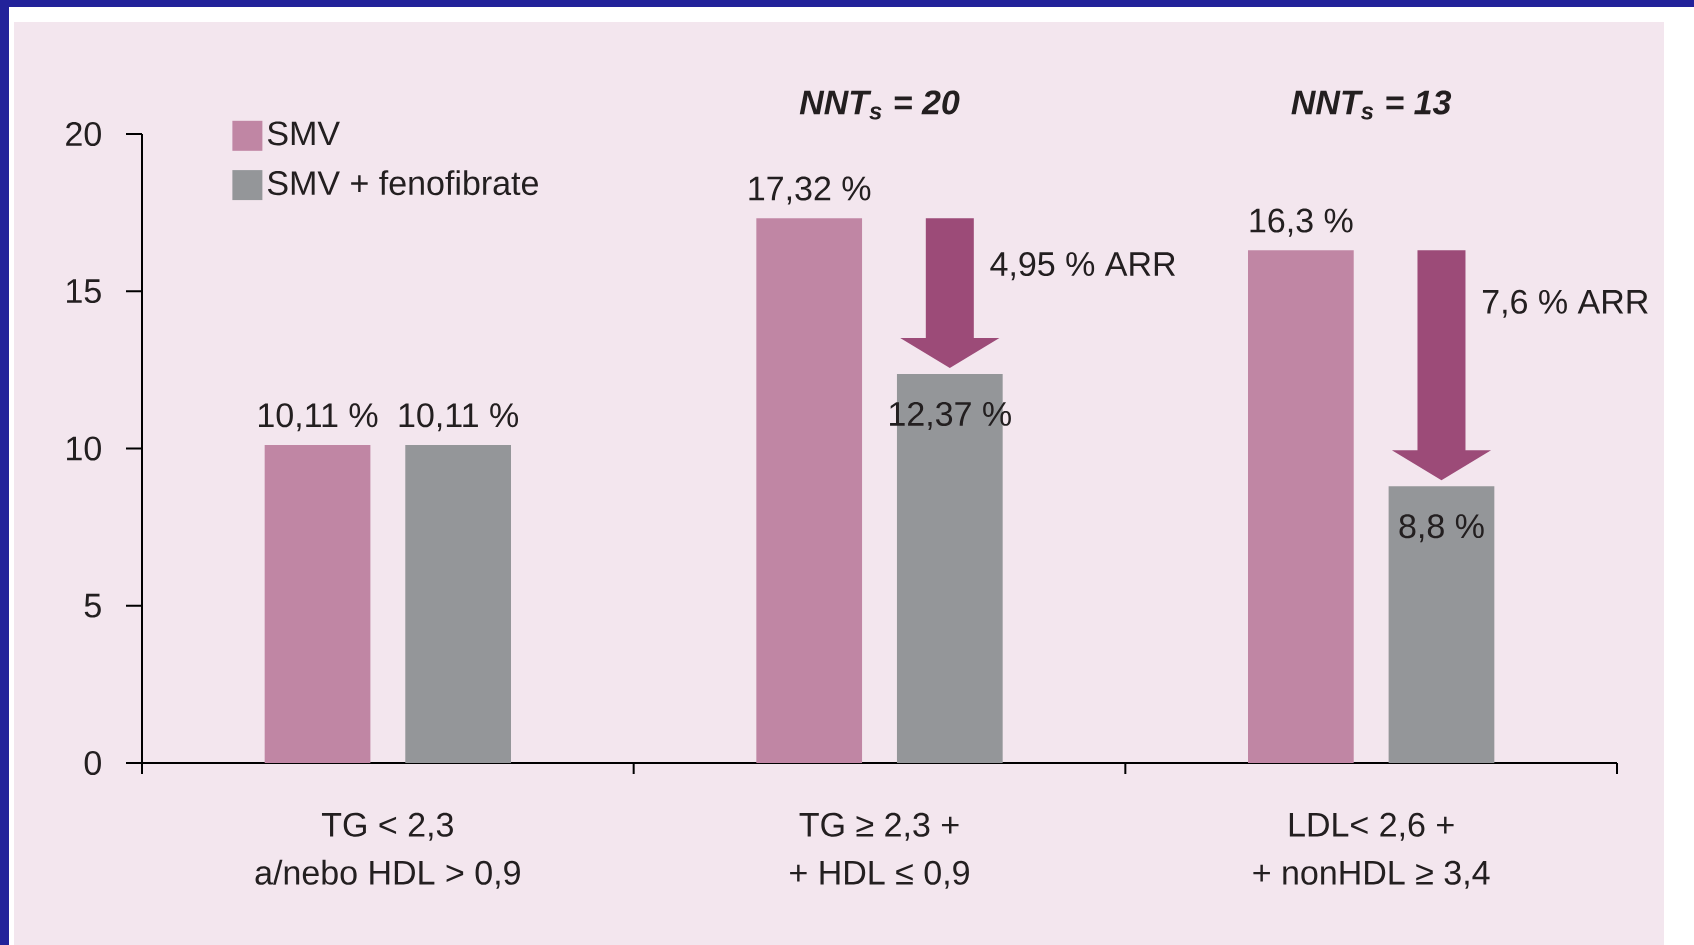 Image resolution: width=1694 pixels, height=945 pixels. I want to click on y-tick-label: 15, so click(84, 291).